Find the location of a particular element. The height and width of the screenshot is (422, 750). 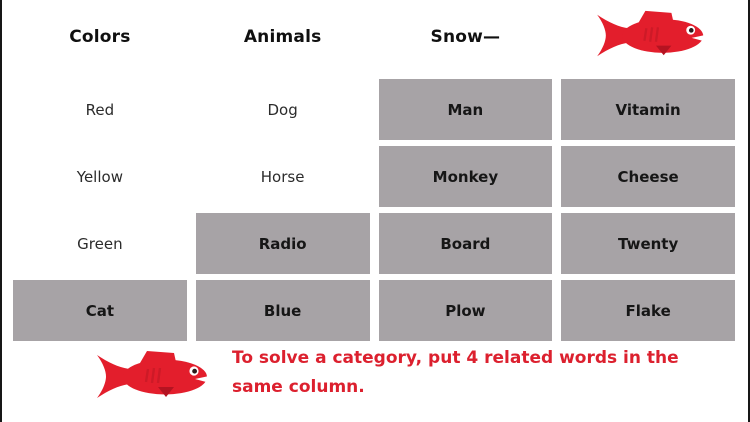

word-tile-twenty: Twenty is located at coordinates (648, 243).